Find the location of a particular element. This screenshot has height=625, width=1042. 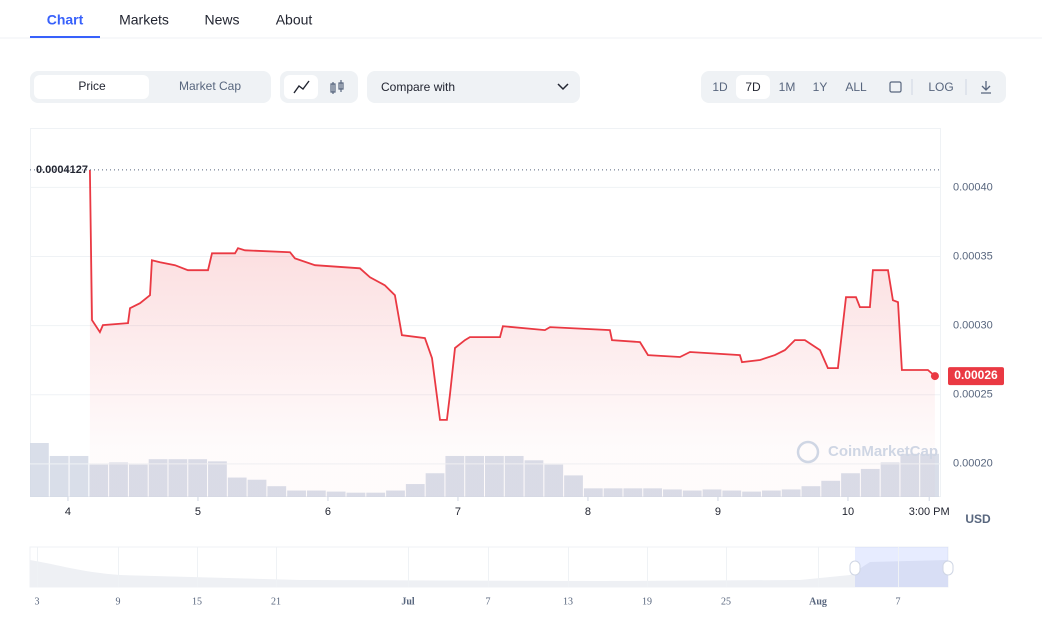

range-button: 1Y is located at coordinates (820, 87).